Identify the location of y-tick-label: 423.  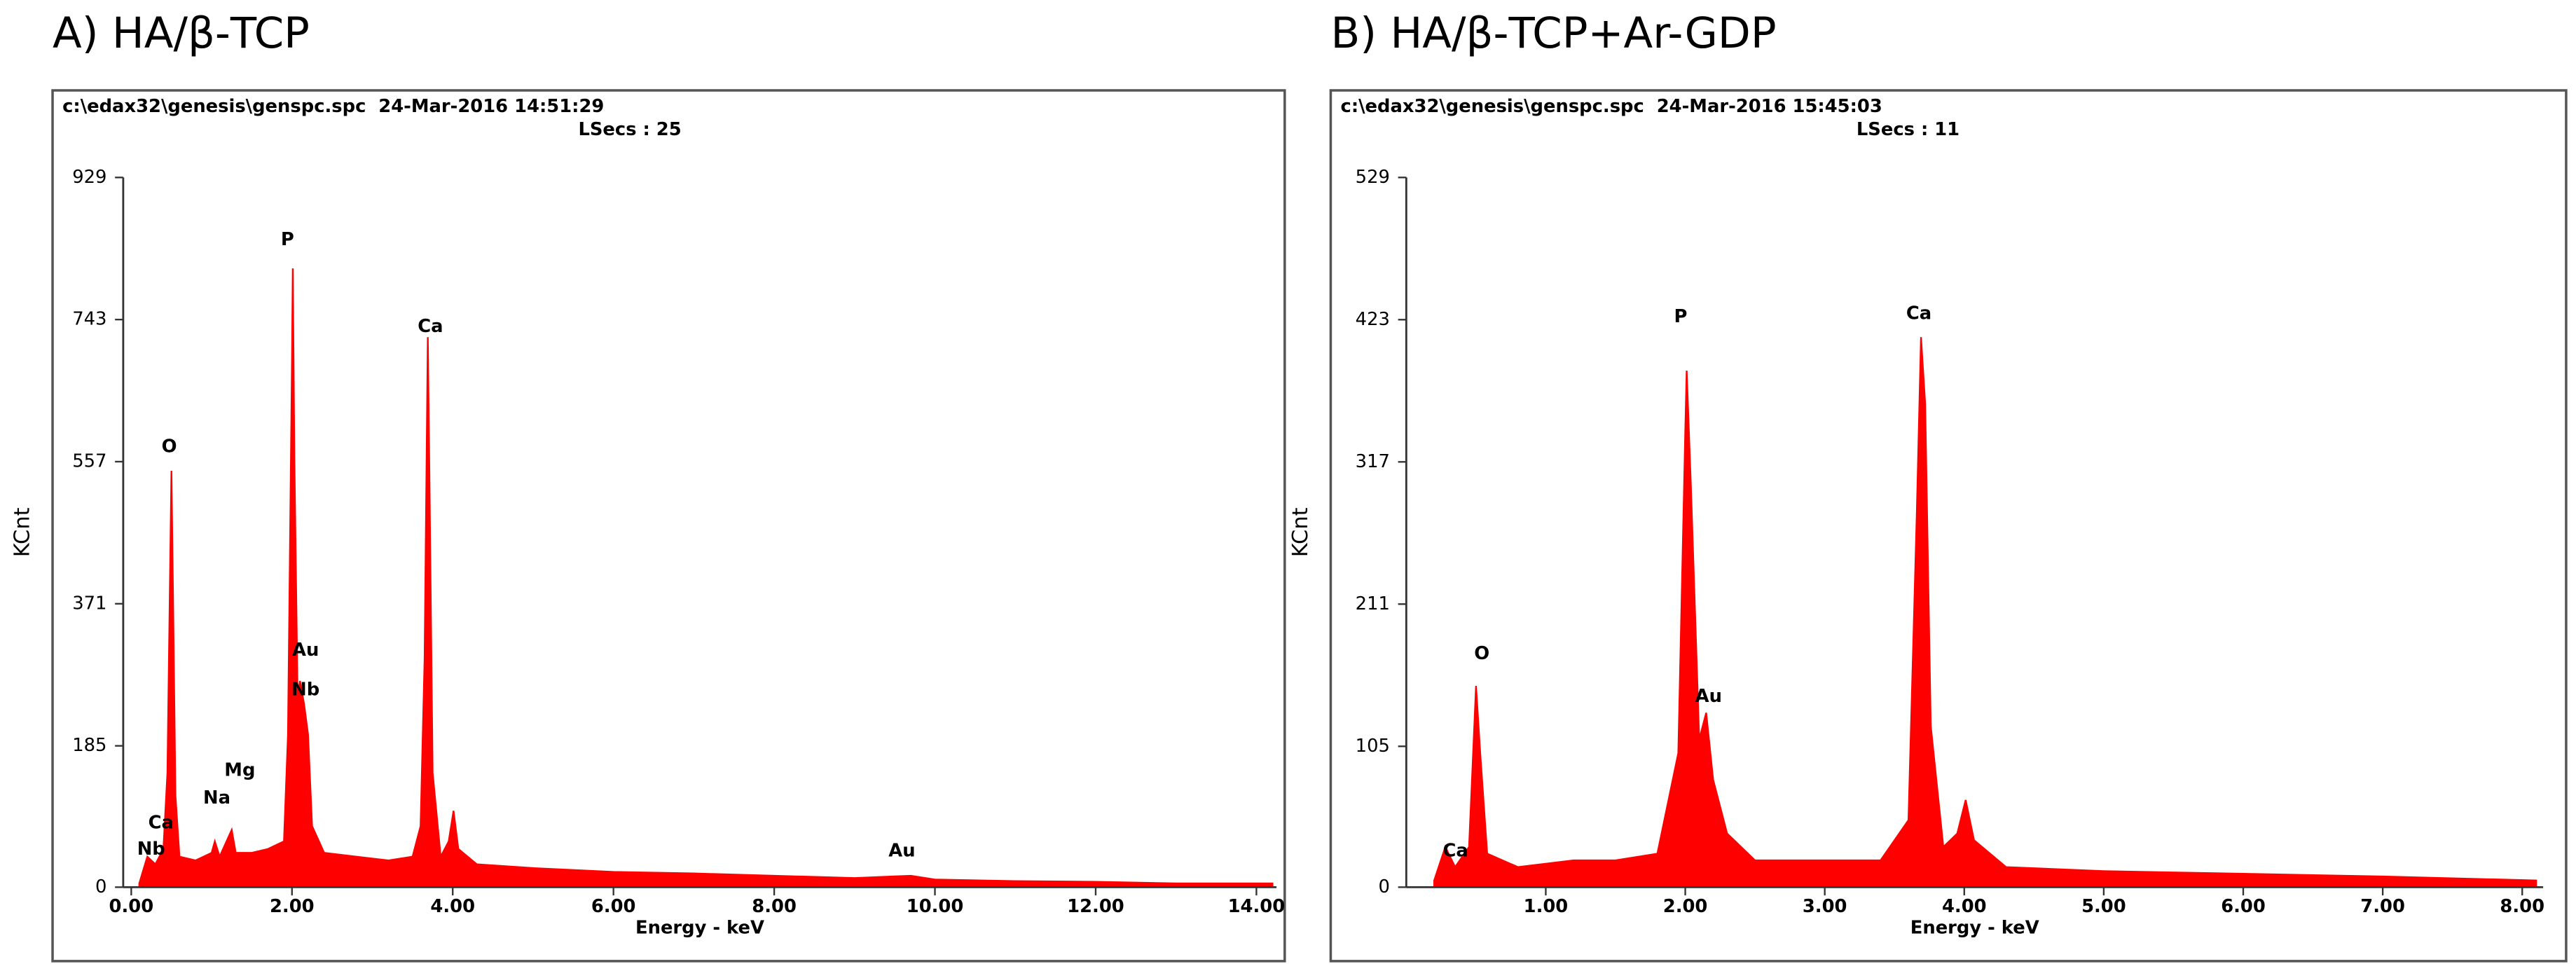
(1373, 319).